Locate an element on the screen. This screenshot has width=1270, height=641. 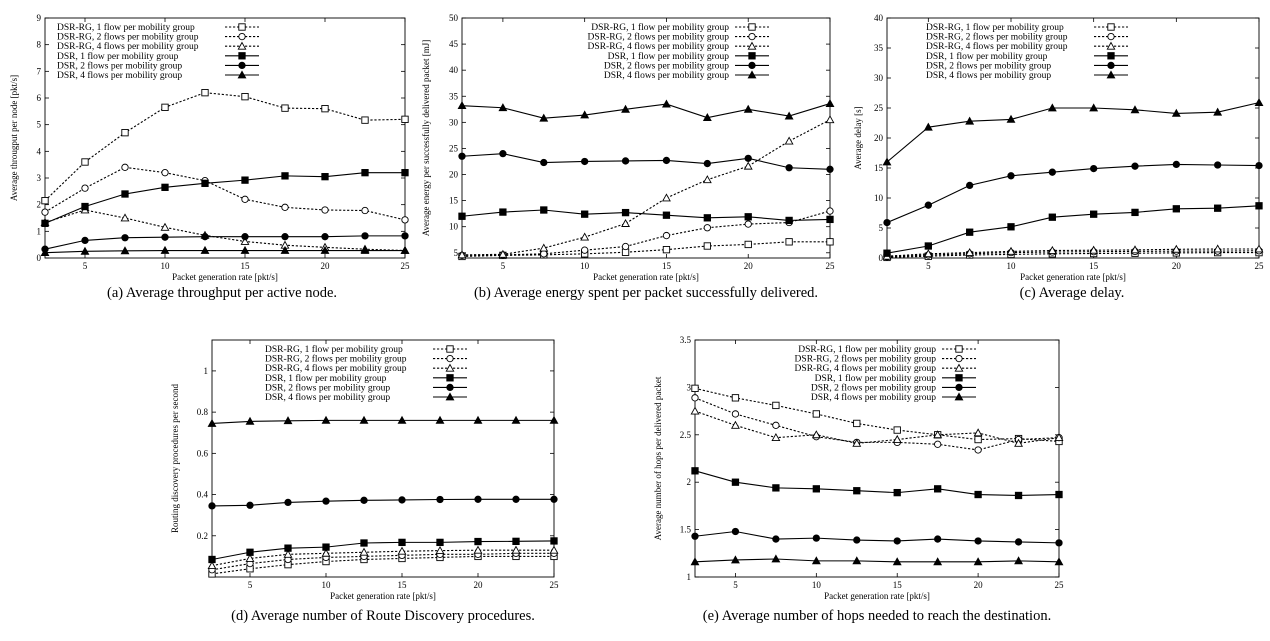
y-tick-label: 1.5 is located at coordinates (686, 530).